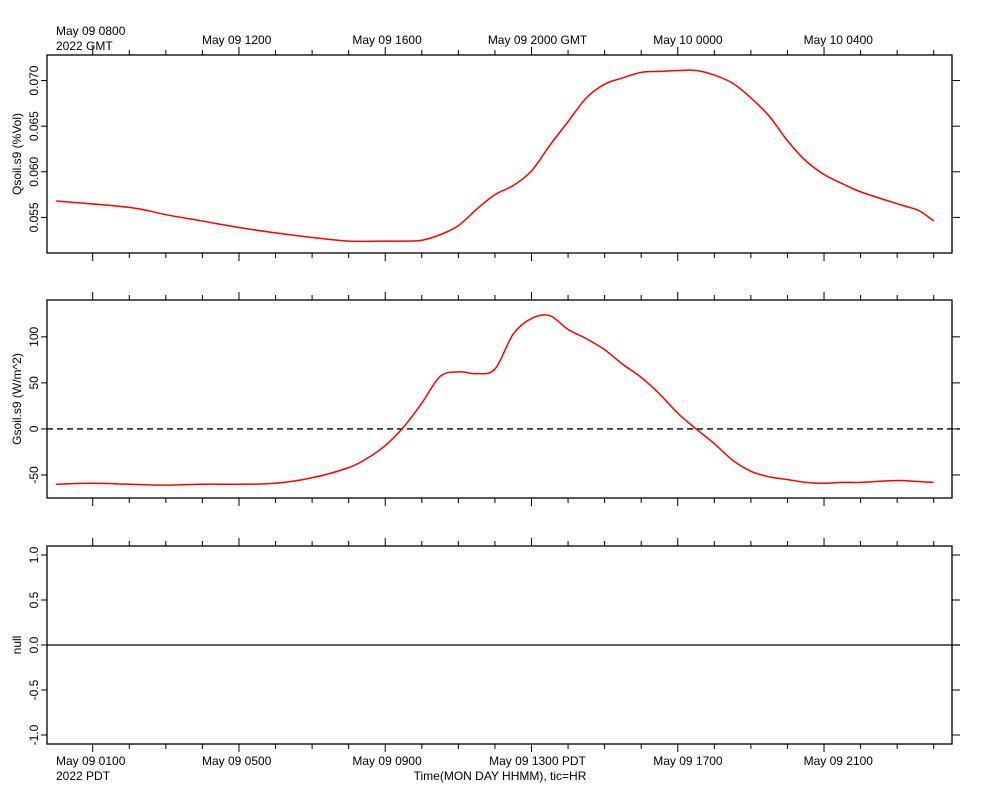 The image size is (1000, 800). What do you see at coordinates (17, 645) in the screenshot?
I see `y-axis-label: null` at bounding box center [17, 645].